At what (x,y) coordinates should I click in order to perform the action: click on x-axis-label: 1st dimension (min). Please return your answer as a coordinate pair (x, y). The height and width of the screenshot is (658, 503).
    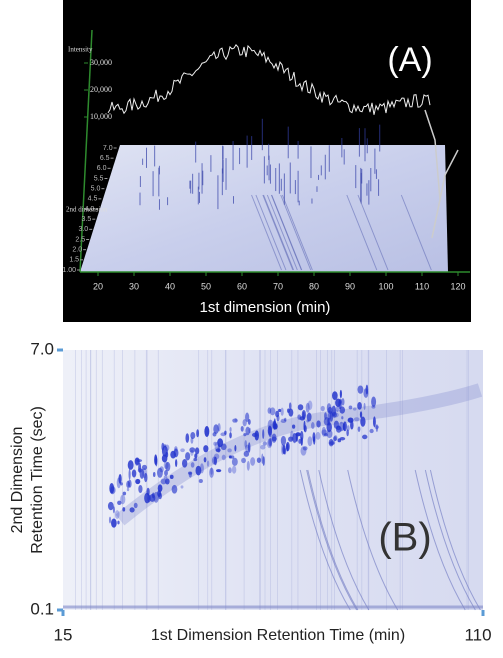
    Looking at the image, I should click on (265, 307).